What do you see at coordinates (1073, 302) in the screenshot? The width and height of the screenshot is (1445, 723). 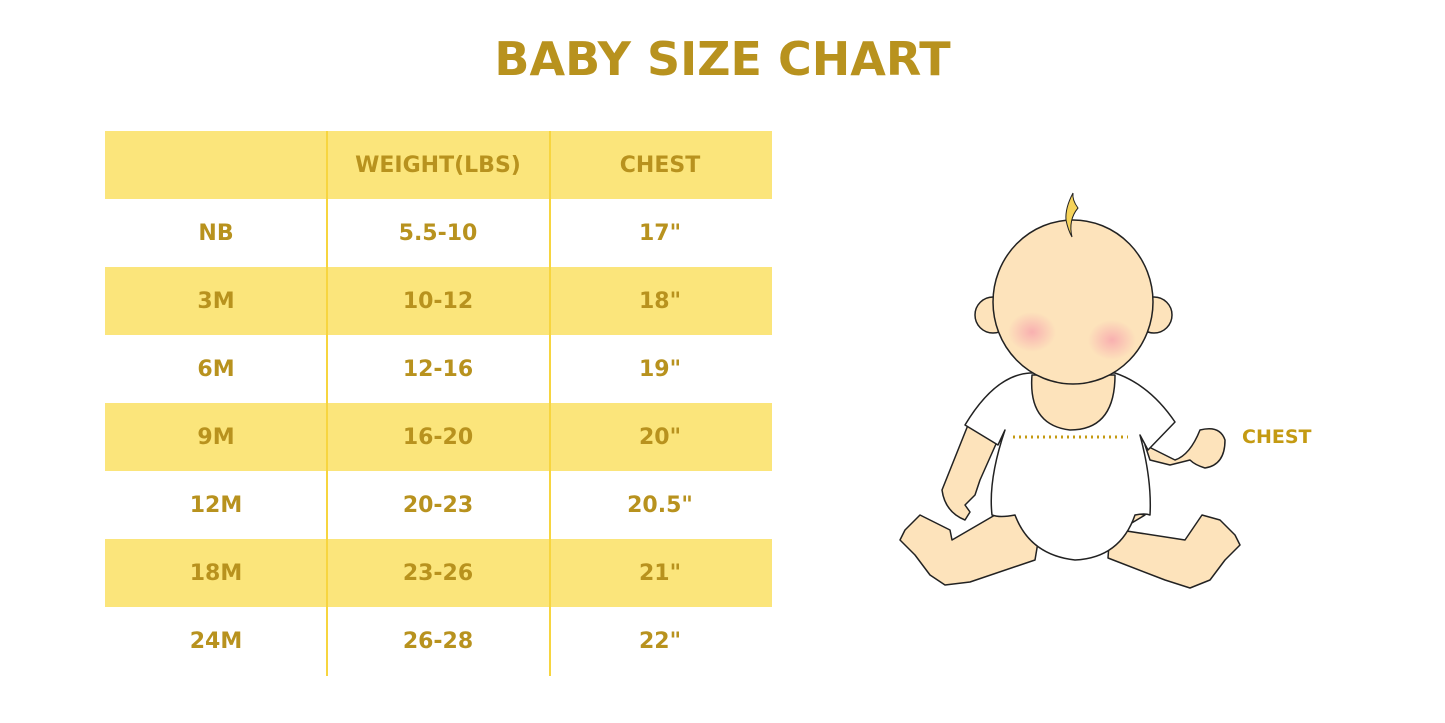 I see `head` at bounding box center [1073, 302].